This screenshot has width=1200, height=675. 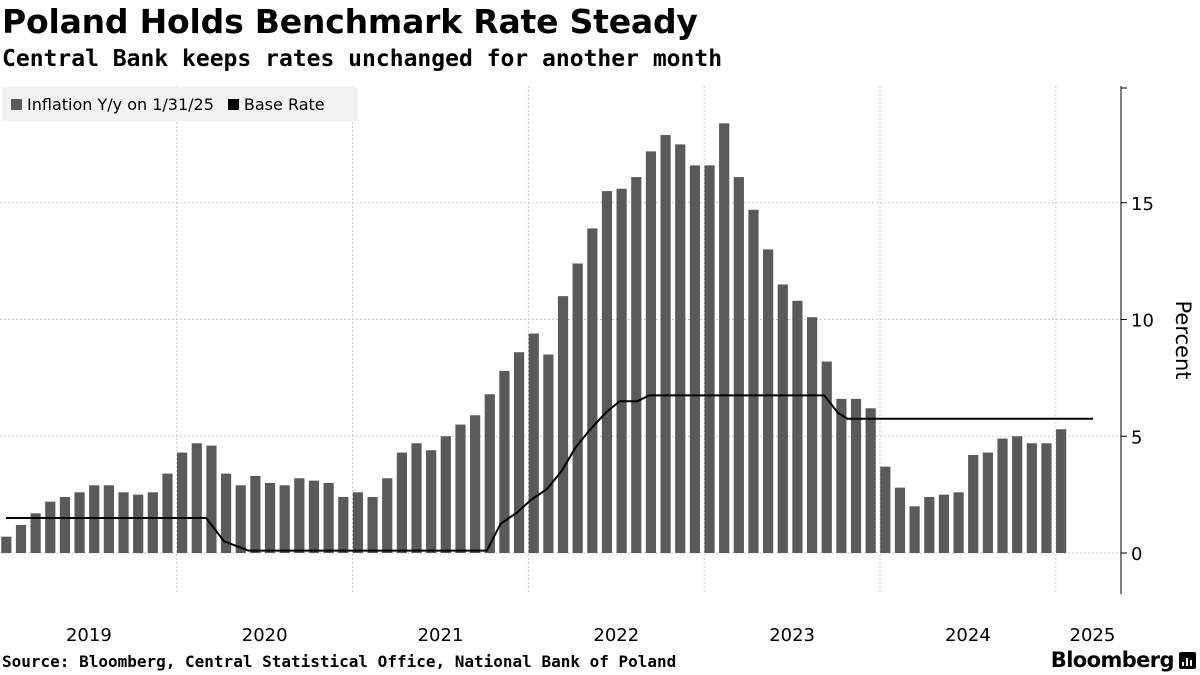 I want to click on y-tick-label: 5, so click(x=1136, y=437).